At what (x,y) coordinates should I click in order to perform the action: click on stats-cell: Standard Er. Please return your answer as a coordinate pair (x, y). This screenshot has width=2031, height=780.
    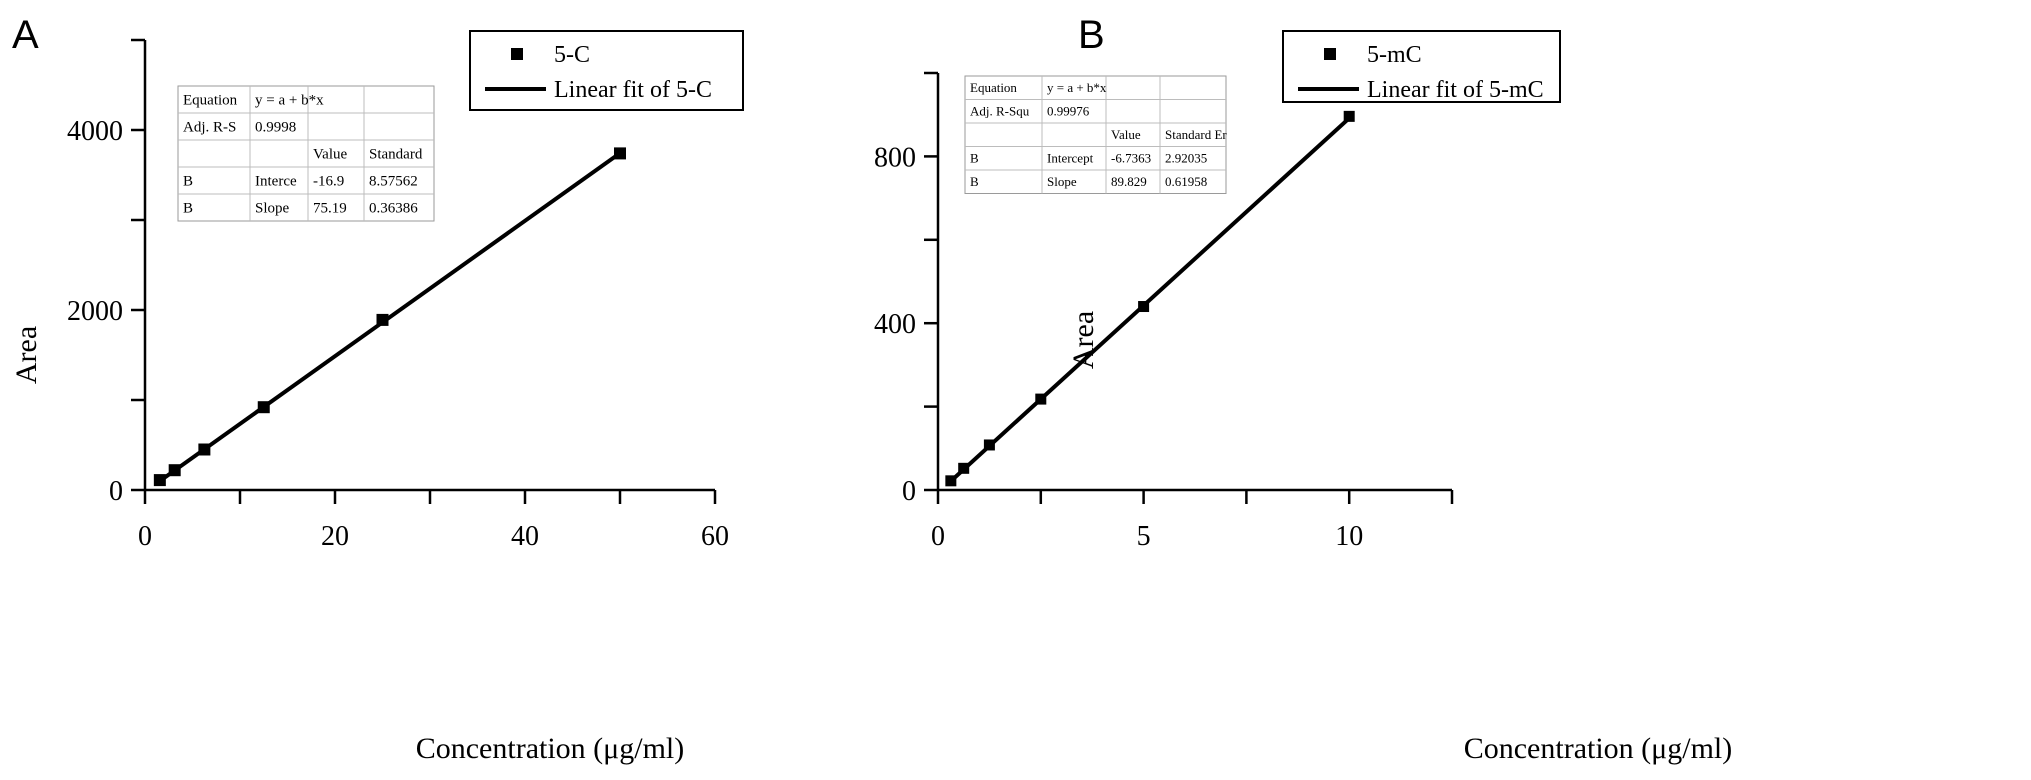
    Looking at the image, I should click on (1196, 134).